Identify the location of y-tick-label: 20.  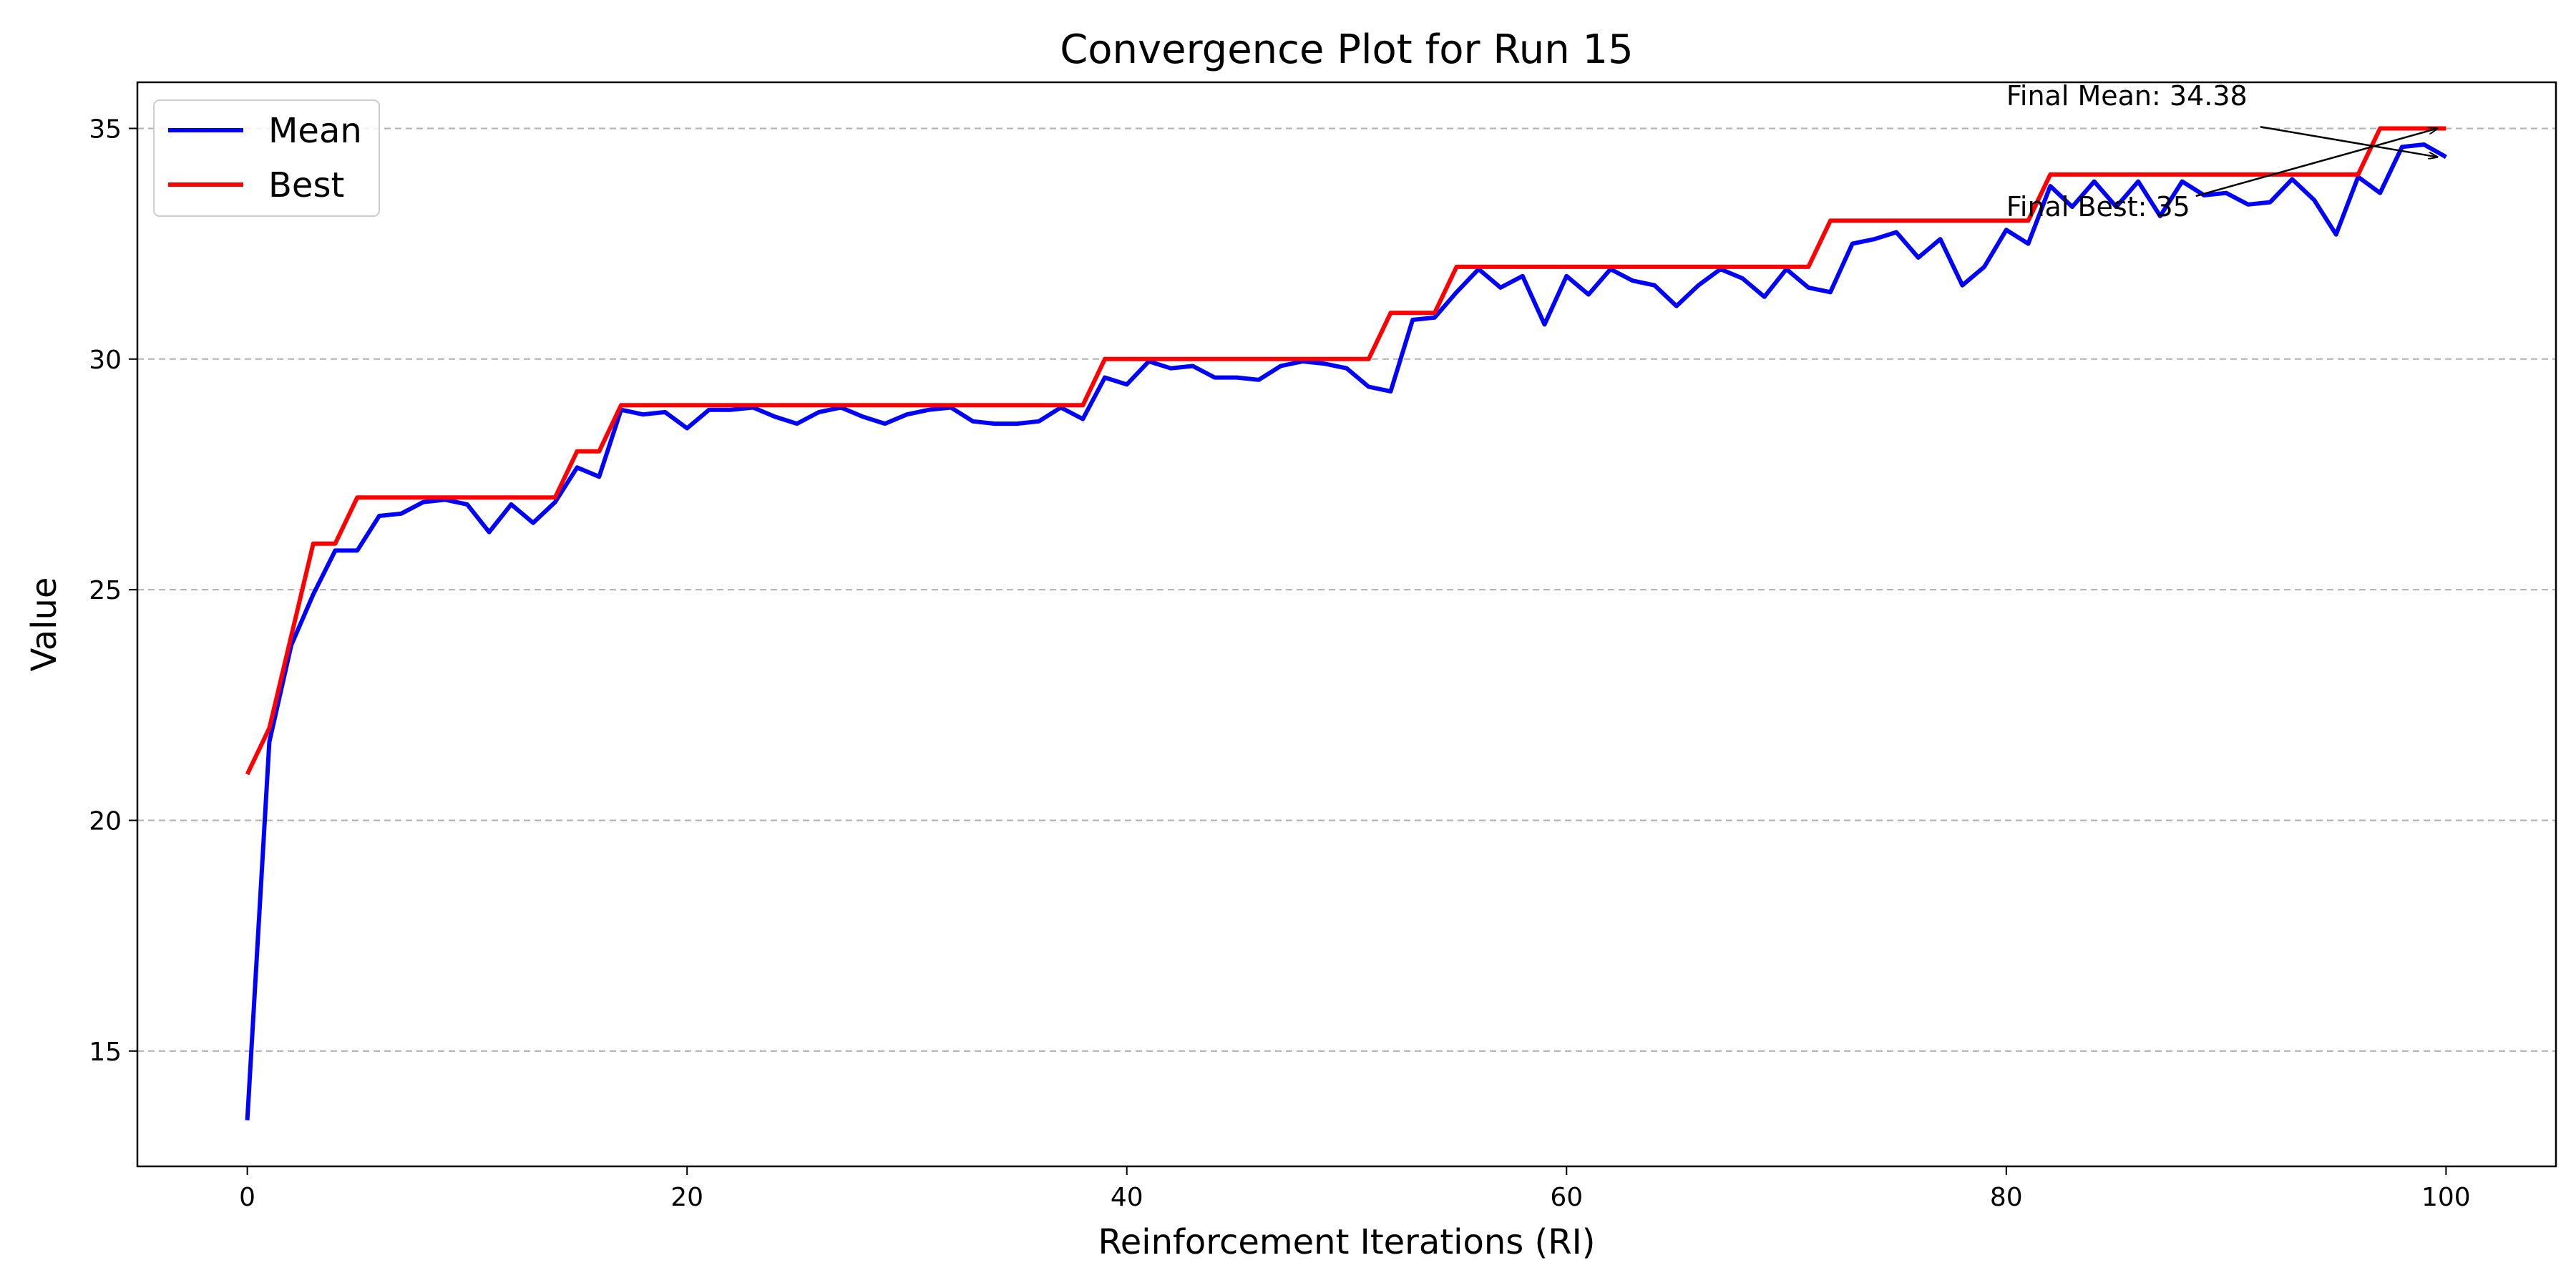
(105, 821).